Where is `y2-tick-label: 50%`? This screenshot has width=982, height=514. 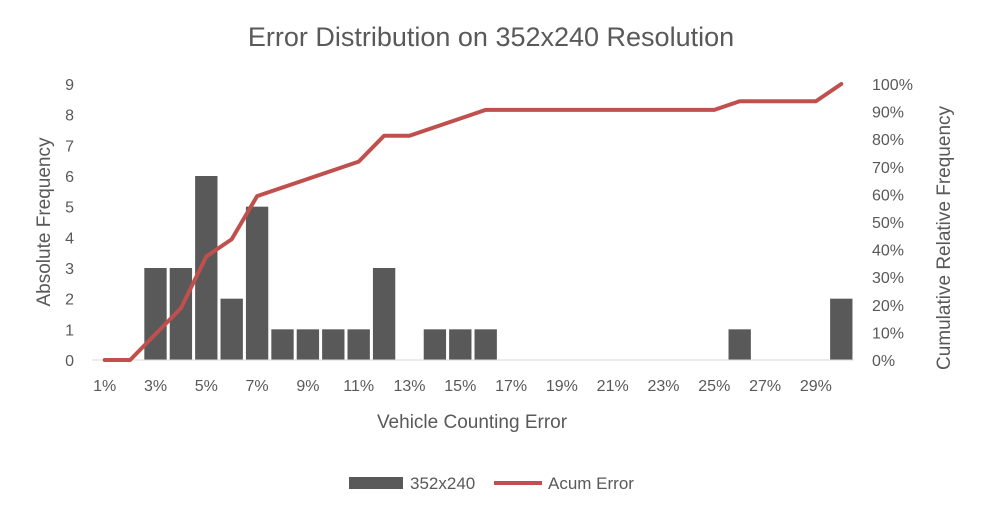 y2-tick-label: 50% is located at coordinates (888, 223).